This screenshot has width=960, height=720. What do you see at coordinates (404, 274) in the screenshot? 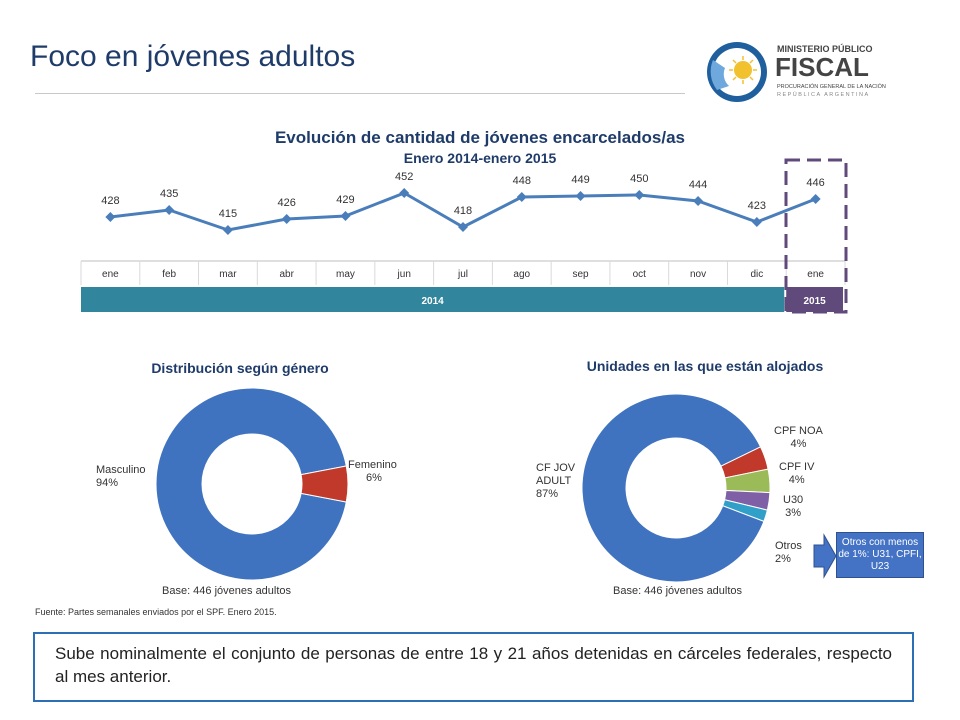
I see `x-tick-label: jun` at bounding box center [404, 274].